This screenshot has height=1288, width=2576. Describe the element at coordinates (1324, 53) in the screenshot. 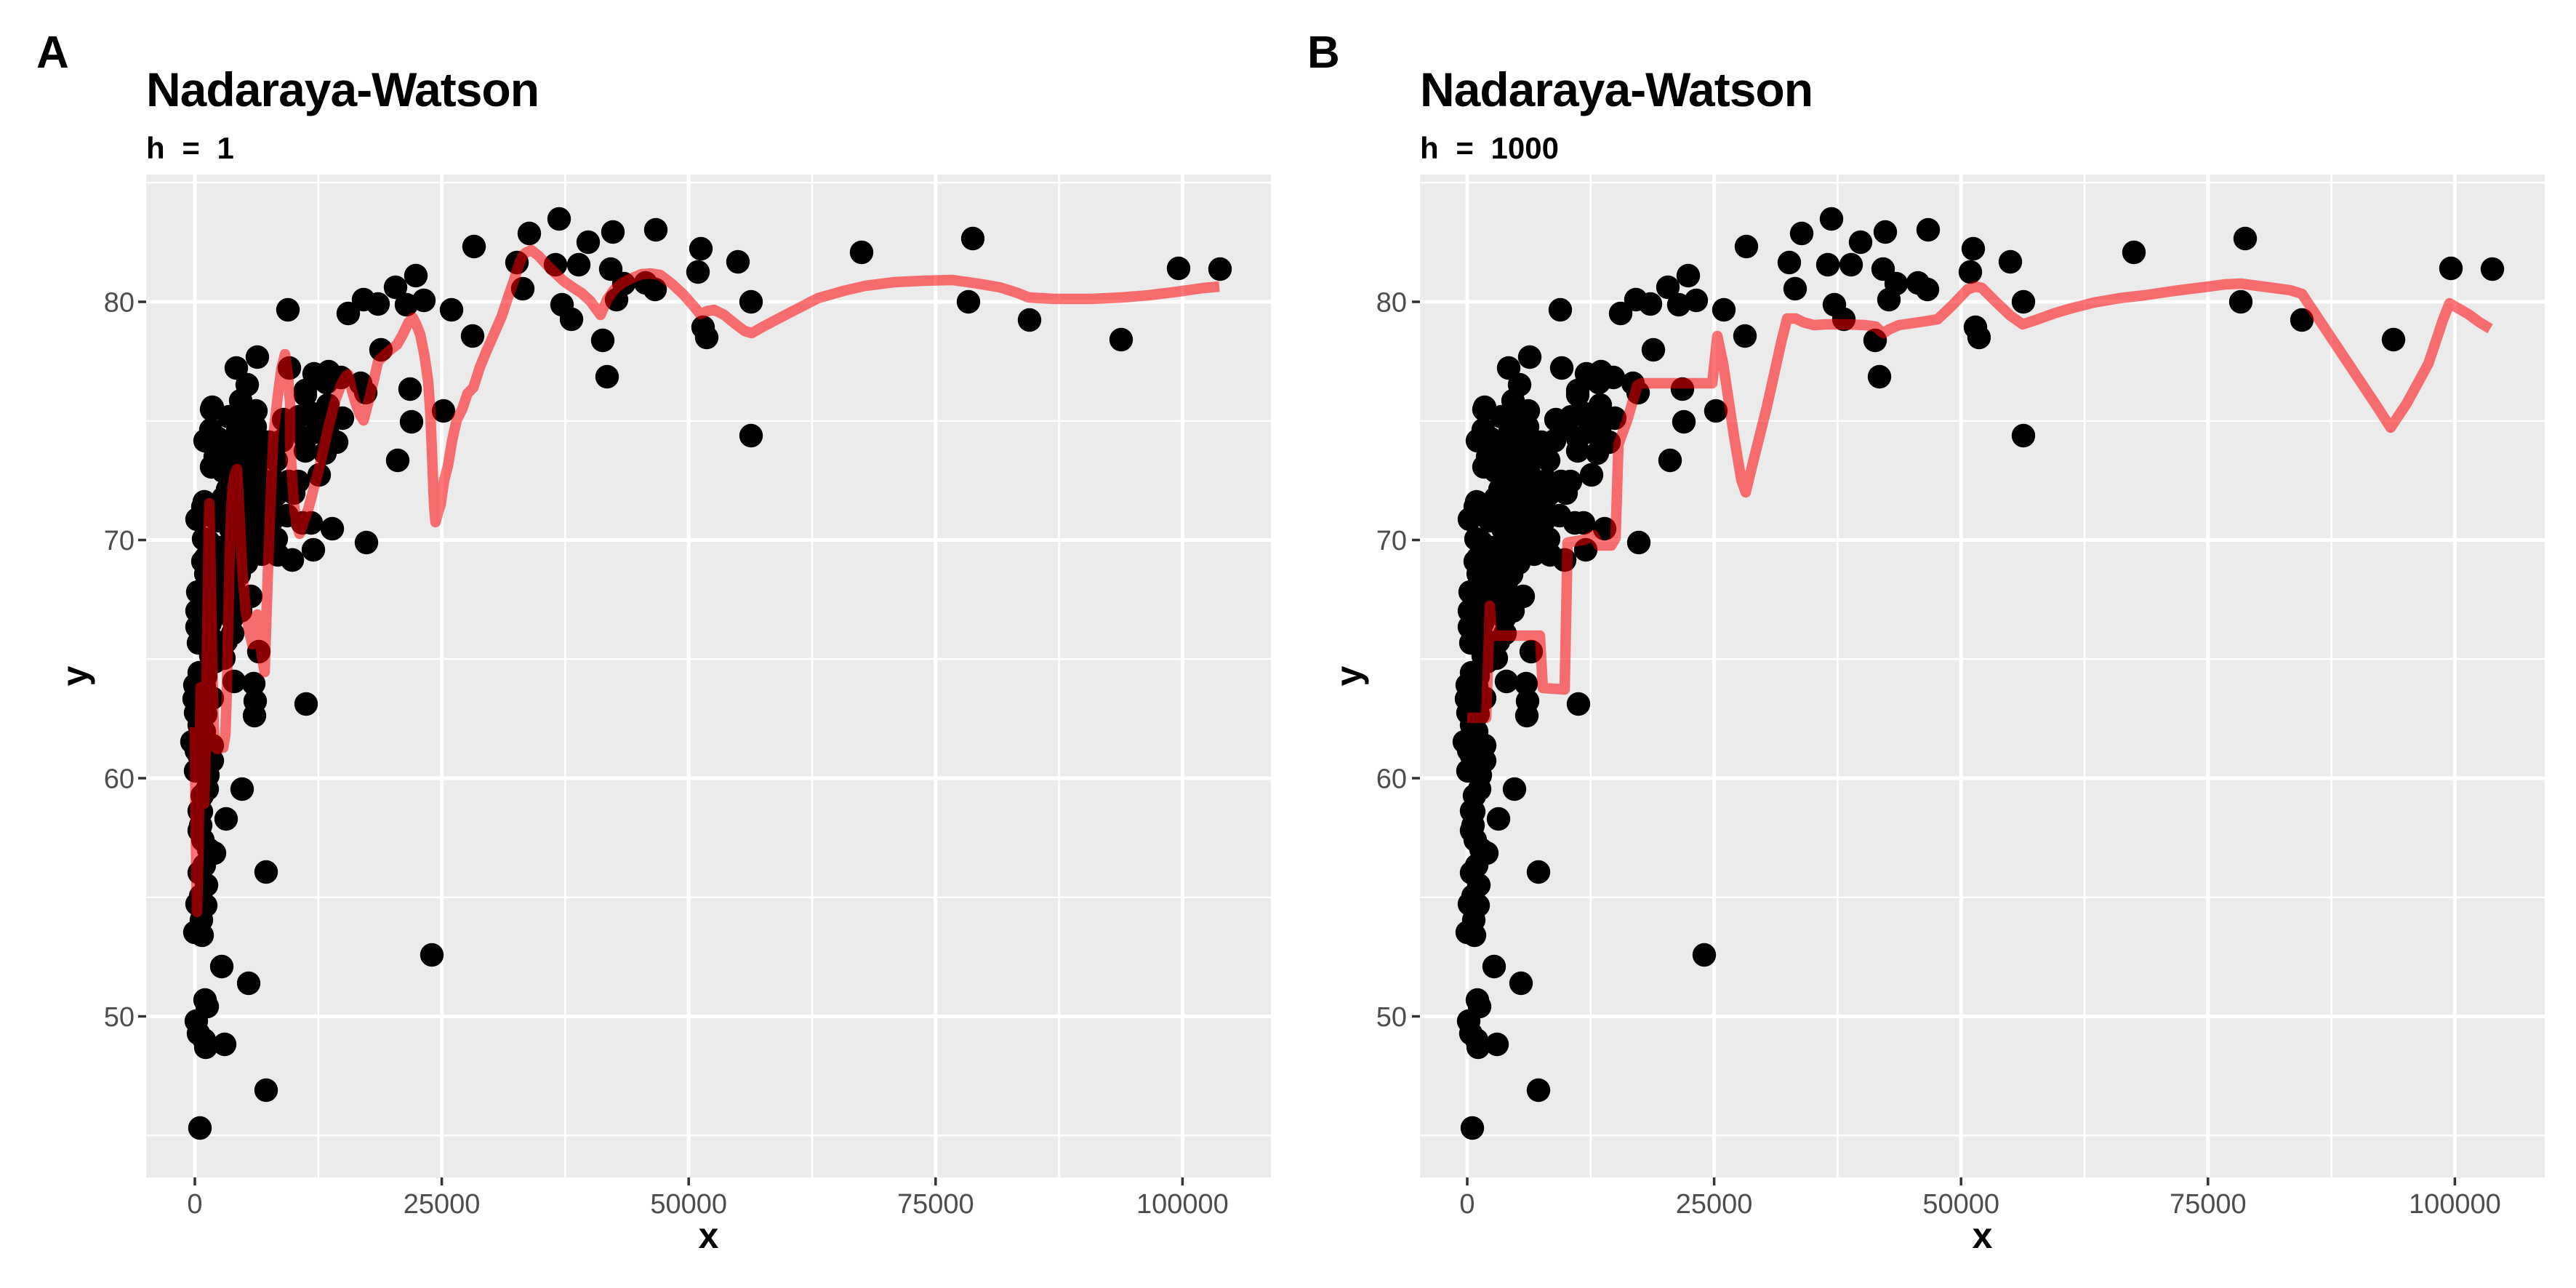

I see `svg-text: B` at that location.